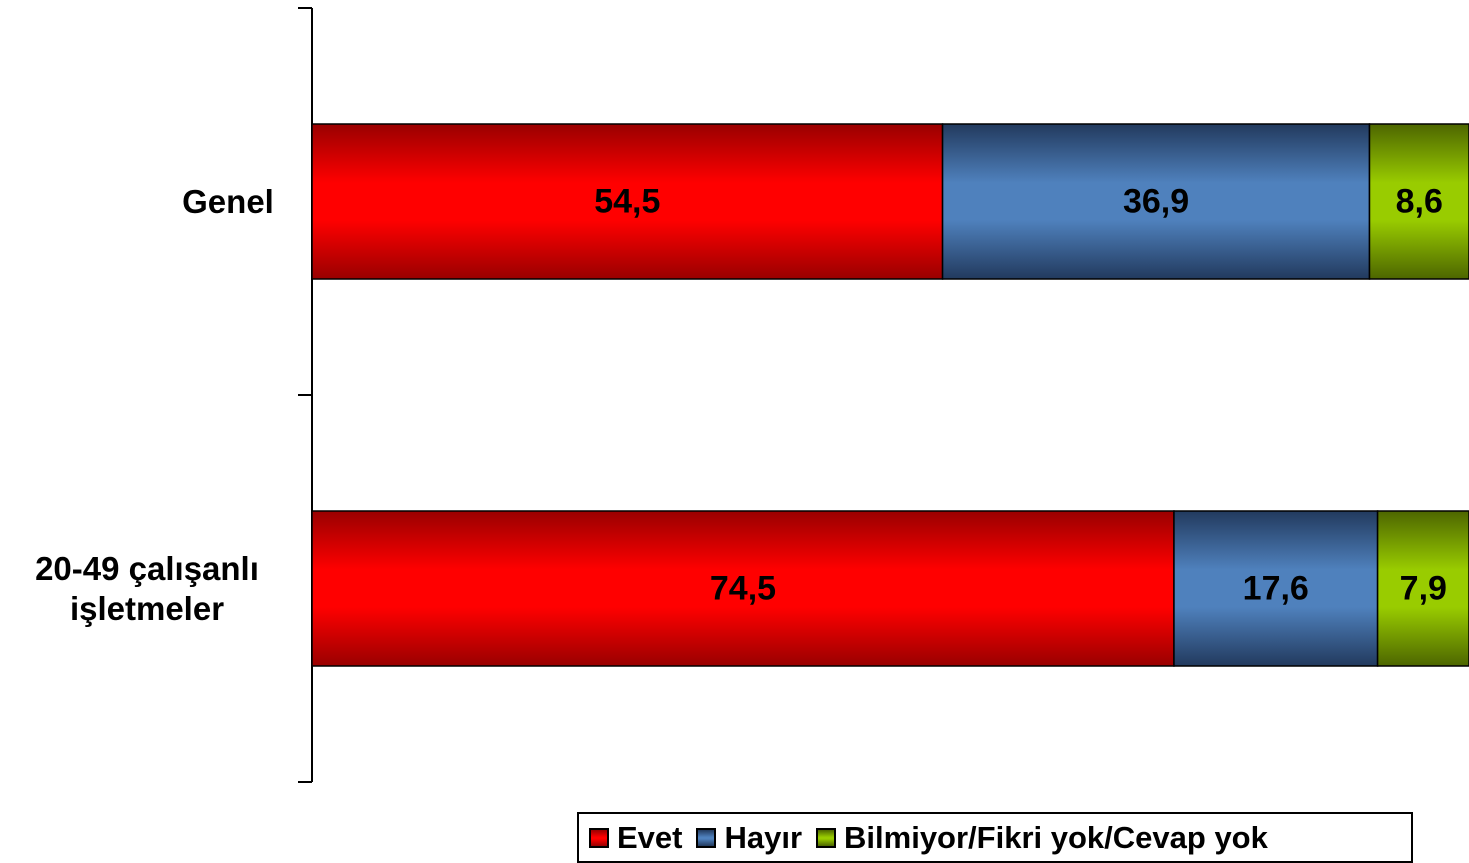 Image resolution: width=1469 pixels, height=863 pixels. I want to click on legend-item-hayir: Hayır, so click(749, 838).